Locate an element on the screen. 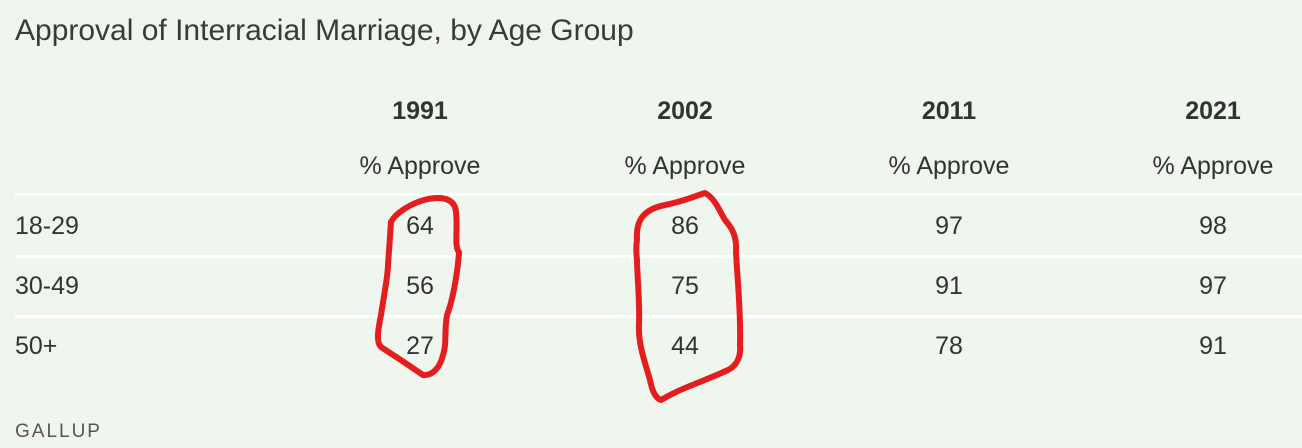 Image resolution: width=1302 pixels, height=448 pixels. subheader-2021: % Approve is located at coordinates (1213, 166).